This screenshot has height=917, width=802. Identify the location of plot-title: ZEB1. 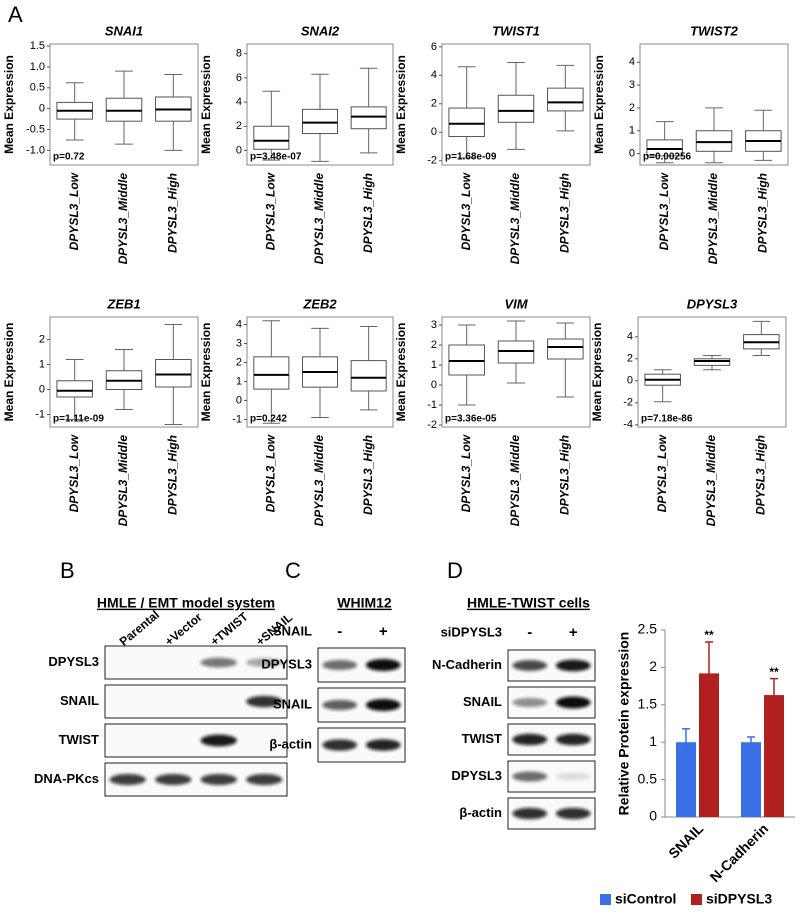
(123, 303).